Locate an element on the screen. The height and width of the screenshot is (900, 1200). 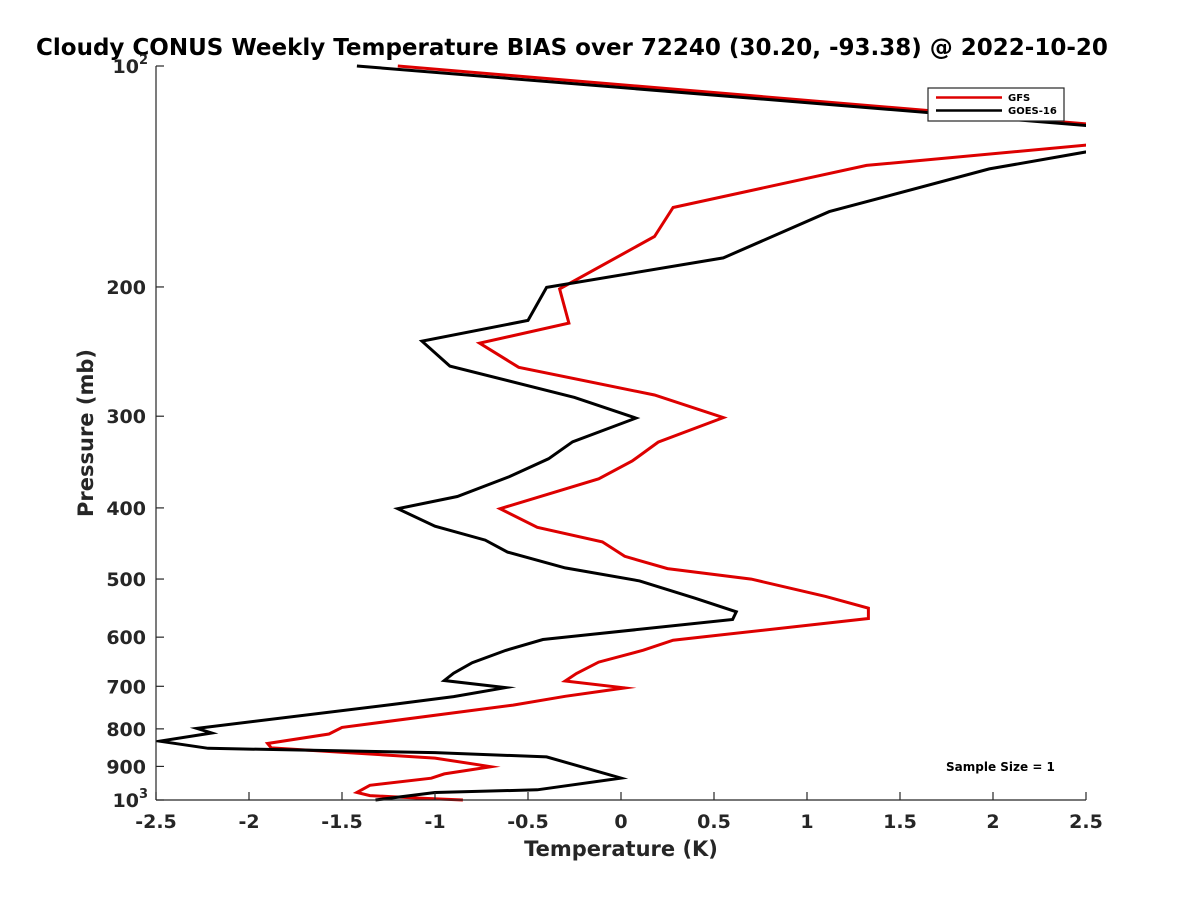
y-tick-label: 600 is located at coordinates (126, 638).